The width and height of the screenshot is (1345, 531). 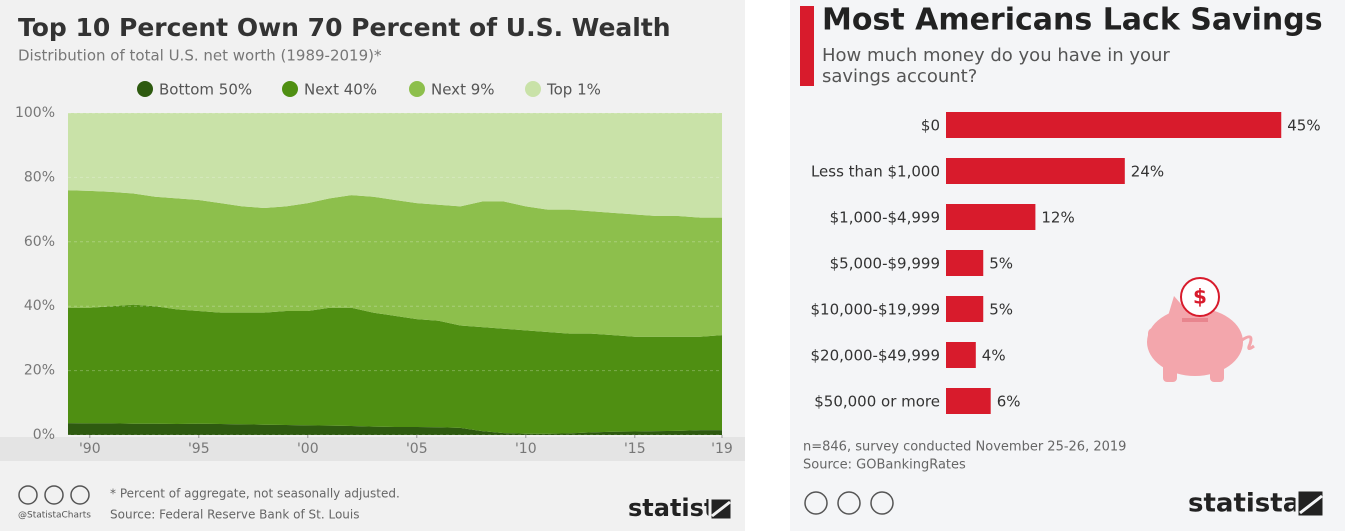 I want to click on license-icons, so click(x=456, y=500).